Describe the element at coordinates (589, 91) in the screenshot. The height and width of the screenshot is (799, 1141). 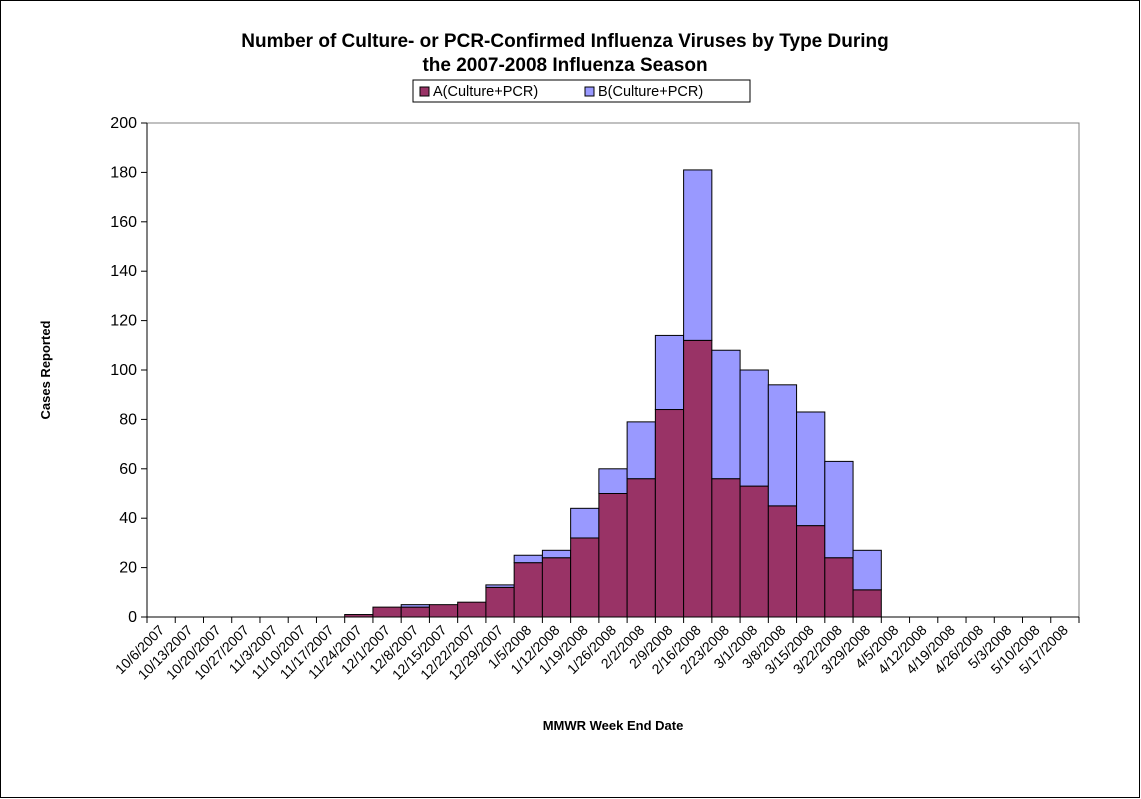
I see `legend-swatch-b` at that location.